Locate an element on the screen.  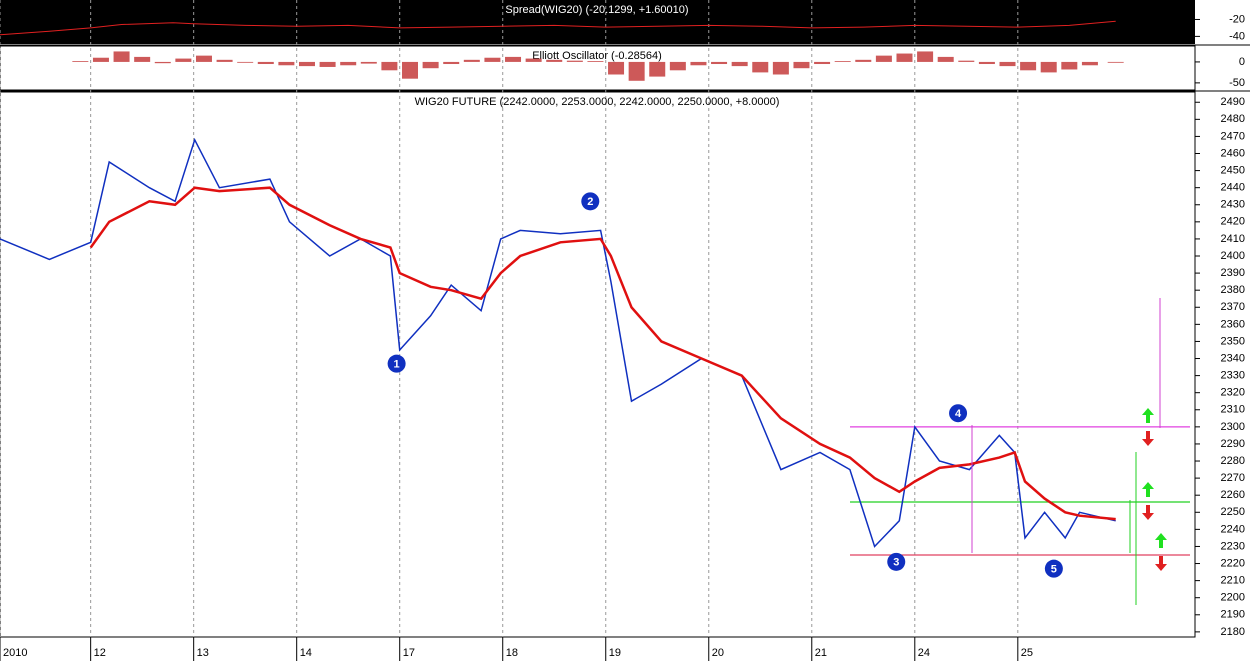
y-tick-label: 2450 is located at coordinates (1233, 170).